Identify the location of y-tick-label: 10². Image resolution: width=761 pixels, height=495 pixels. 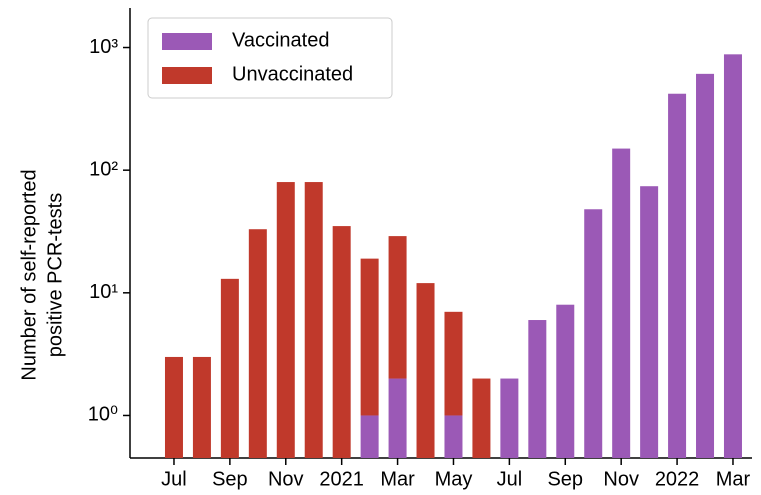
(103, 169).